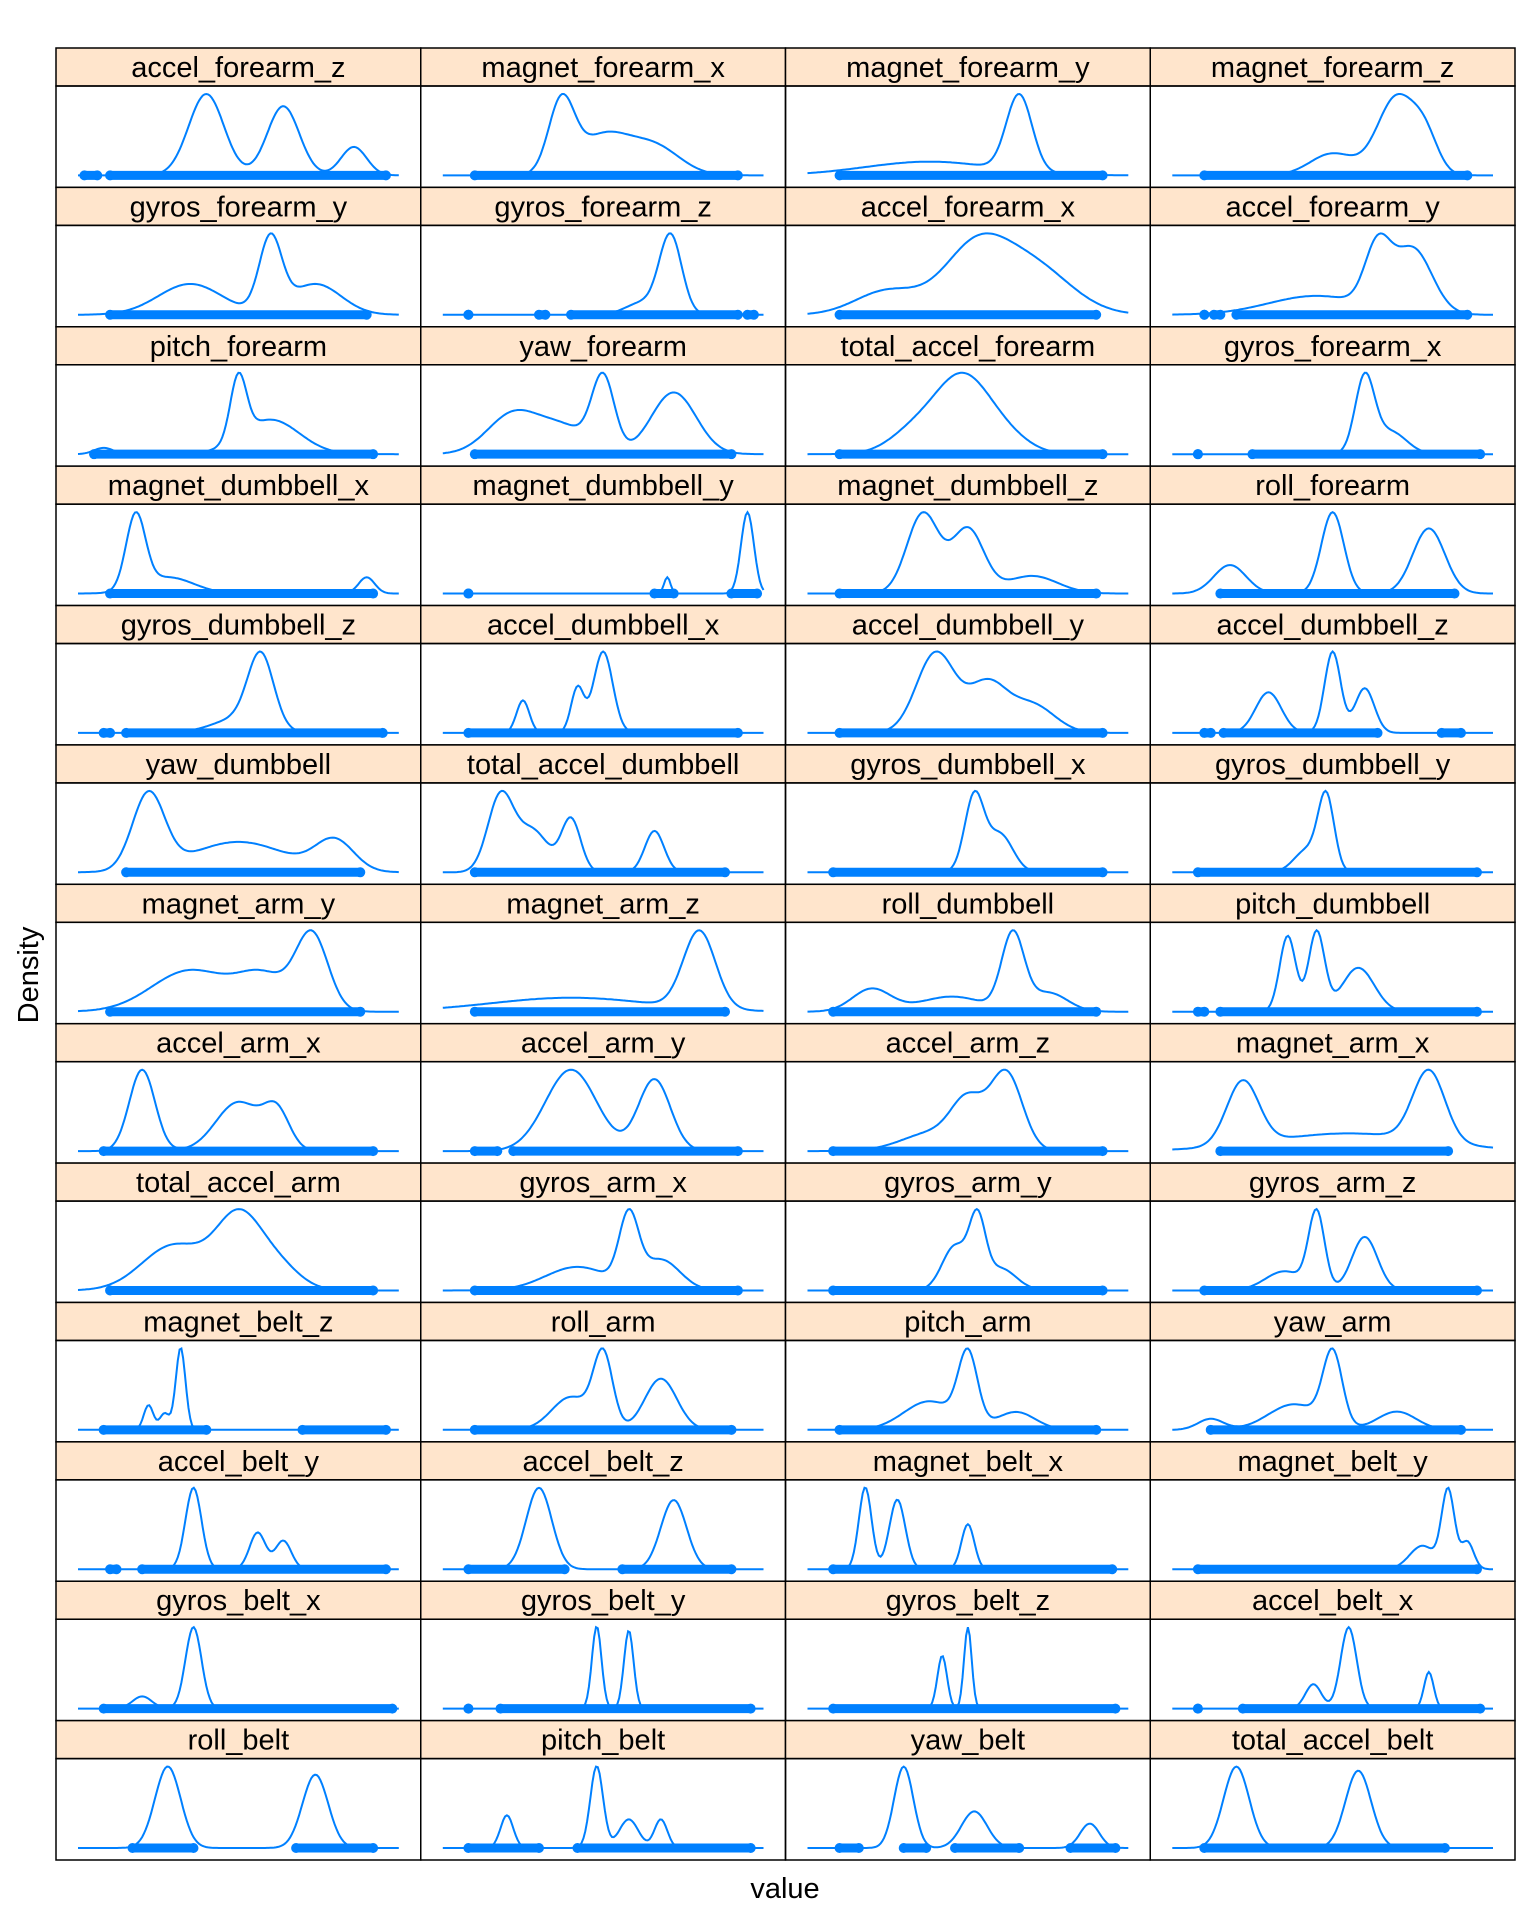  What do you see at coordinates (603, 626) in the screenshot?
I see `strip-label: accel_dumbbell_x` at bounding box center [603, 626].